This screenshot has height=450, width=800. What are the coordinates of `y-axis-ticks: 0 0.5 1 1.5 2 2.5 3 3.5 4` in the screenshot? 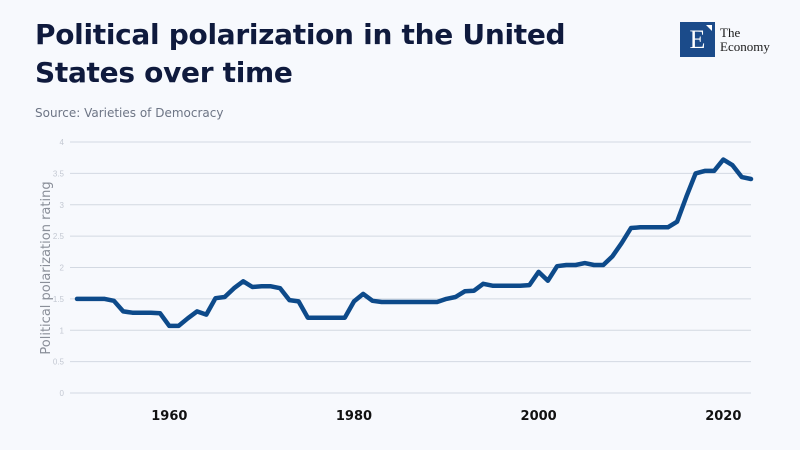 It's located at (59, 268).